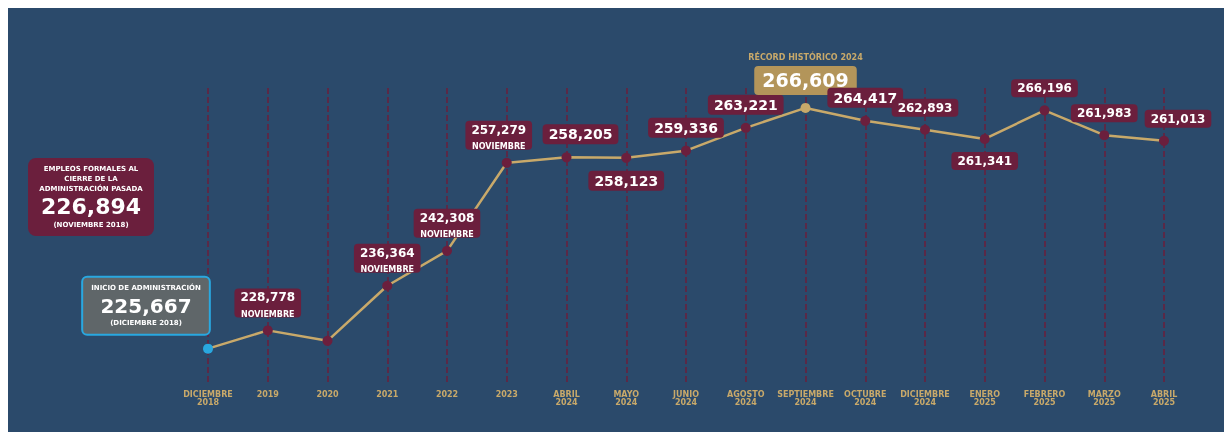 The height and width of the screenshot is (440, 1232). Describe the element at coordinates (806, 57) in the screenshot. I see `text: RÉCORD HISTÓRICO 2024` at that location.